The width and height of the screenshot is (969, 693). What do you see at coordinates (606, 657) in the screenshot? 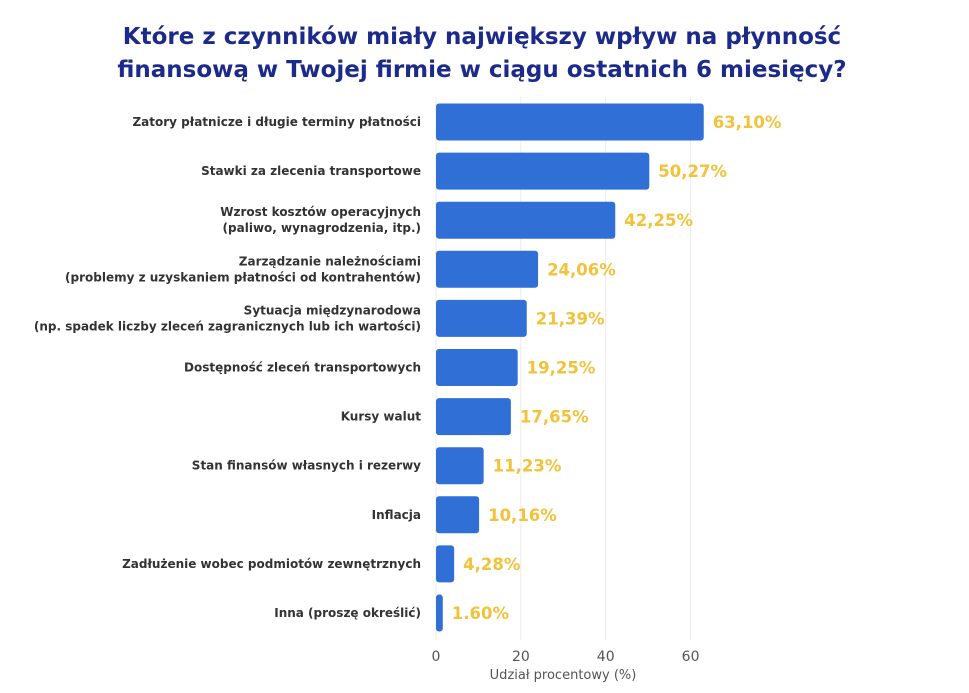
I see `x-tick-label: 40` at bounding box center [606, 657].